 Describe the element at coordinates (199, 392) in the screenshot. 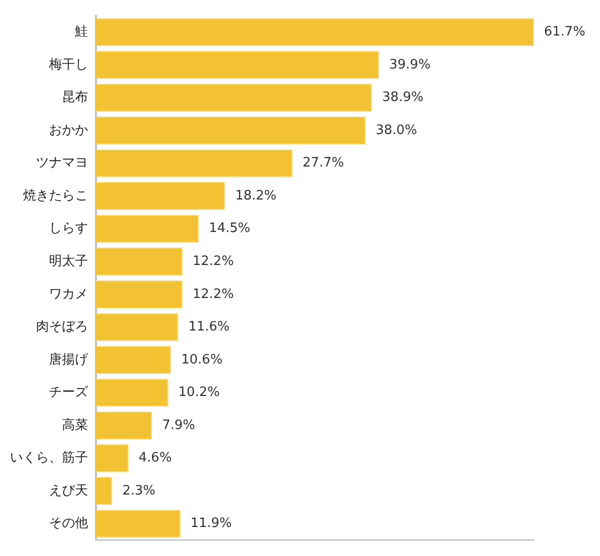

I see `data-label: 10.2%` at that location.